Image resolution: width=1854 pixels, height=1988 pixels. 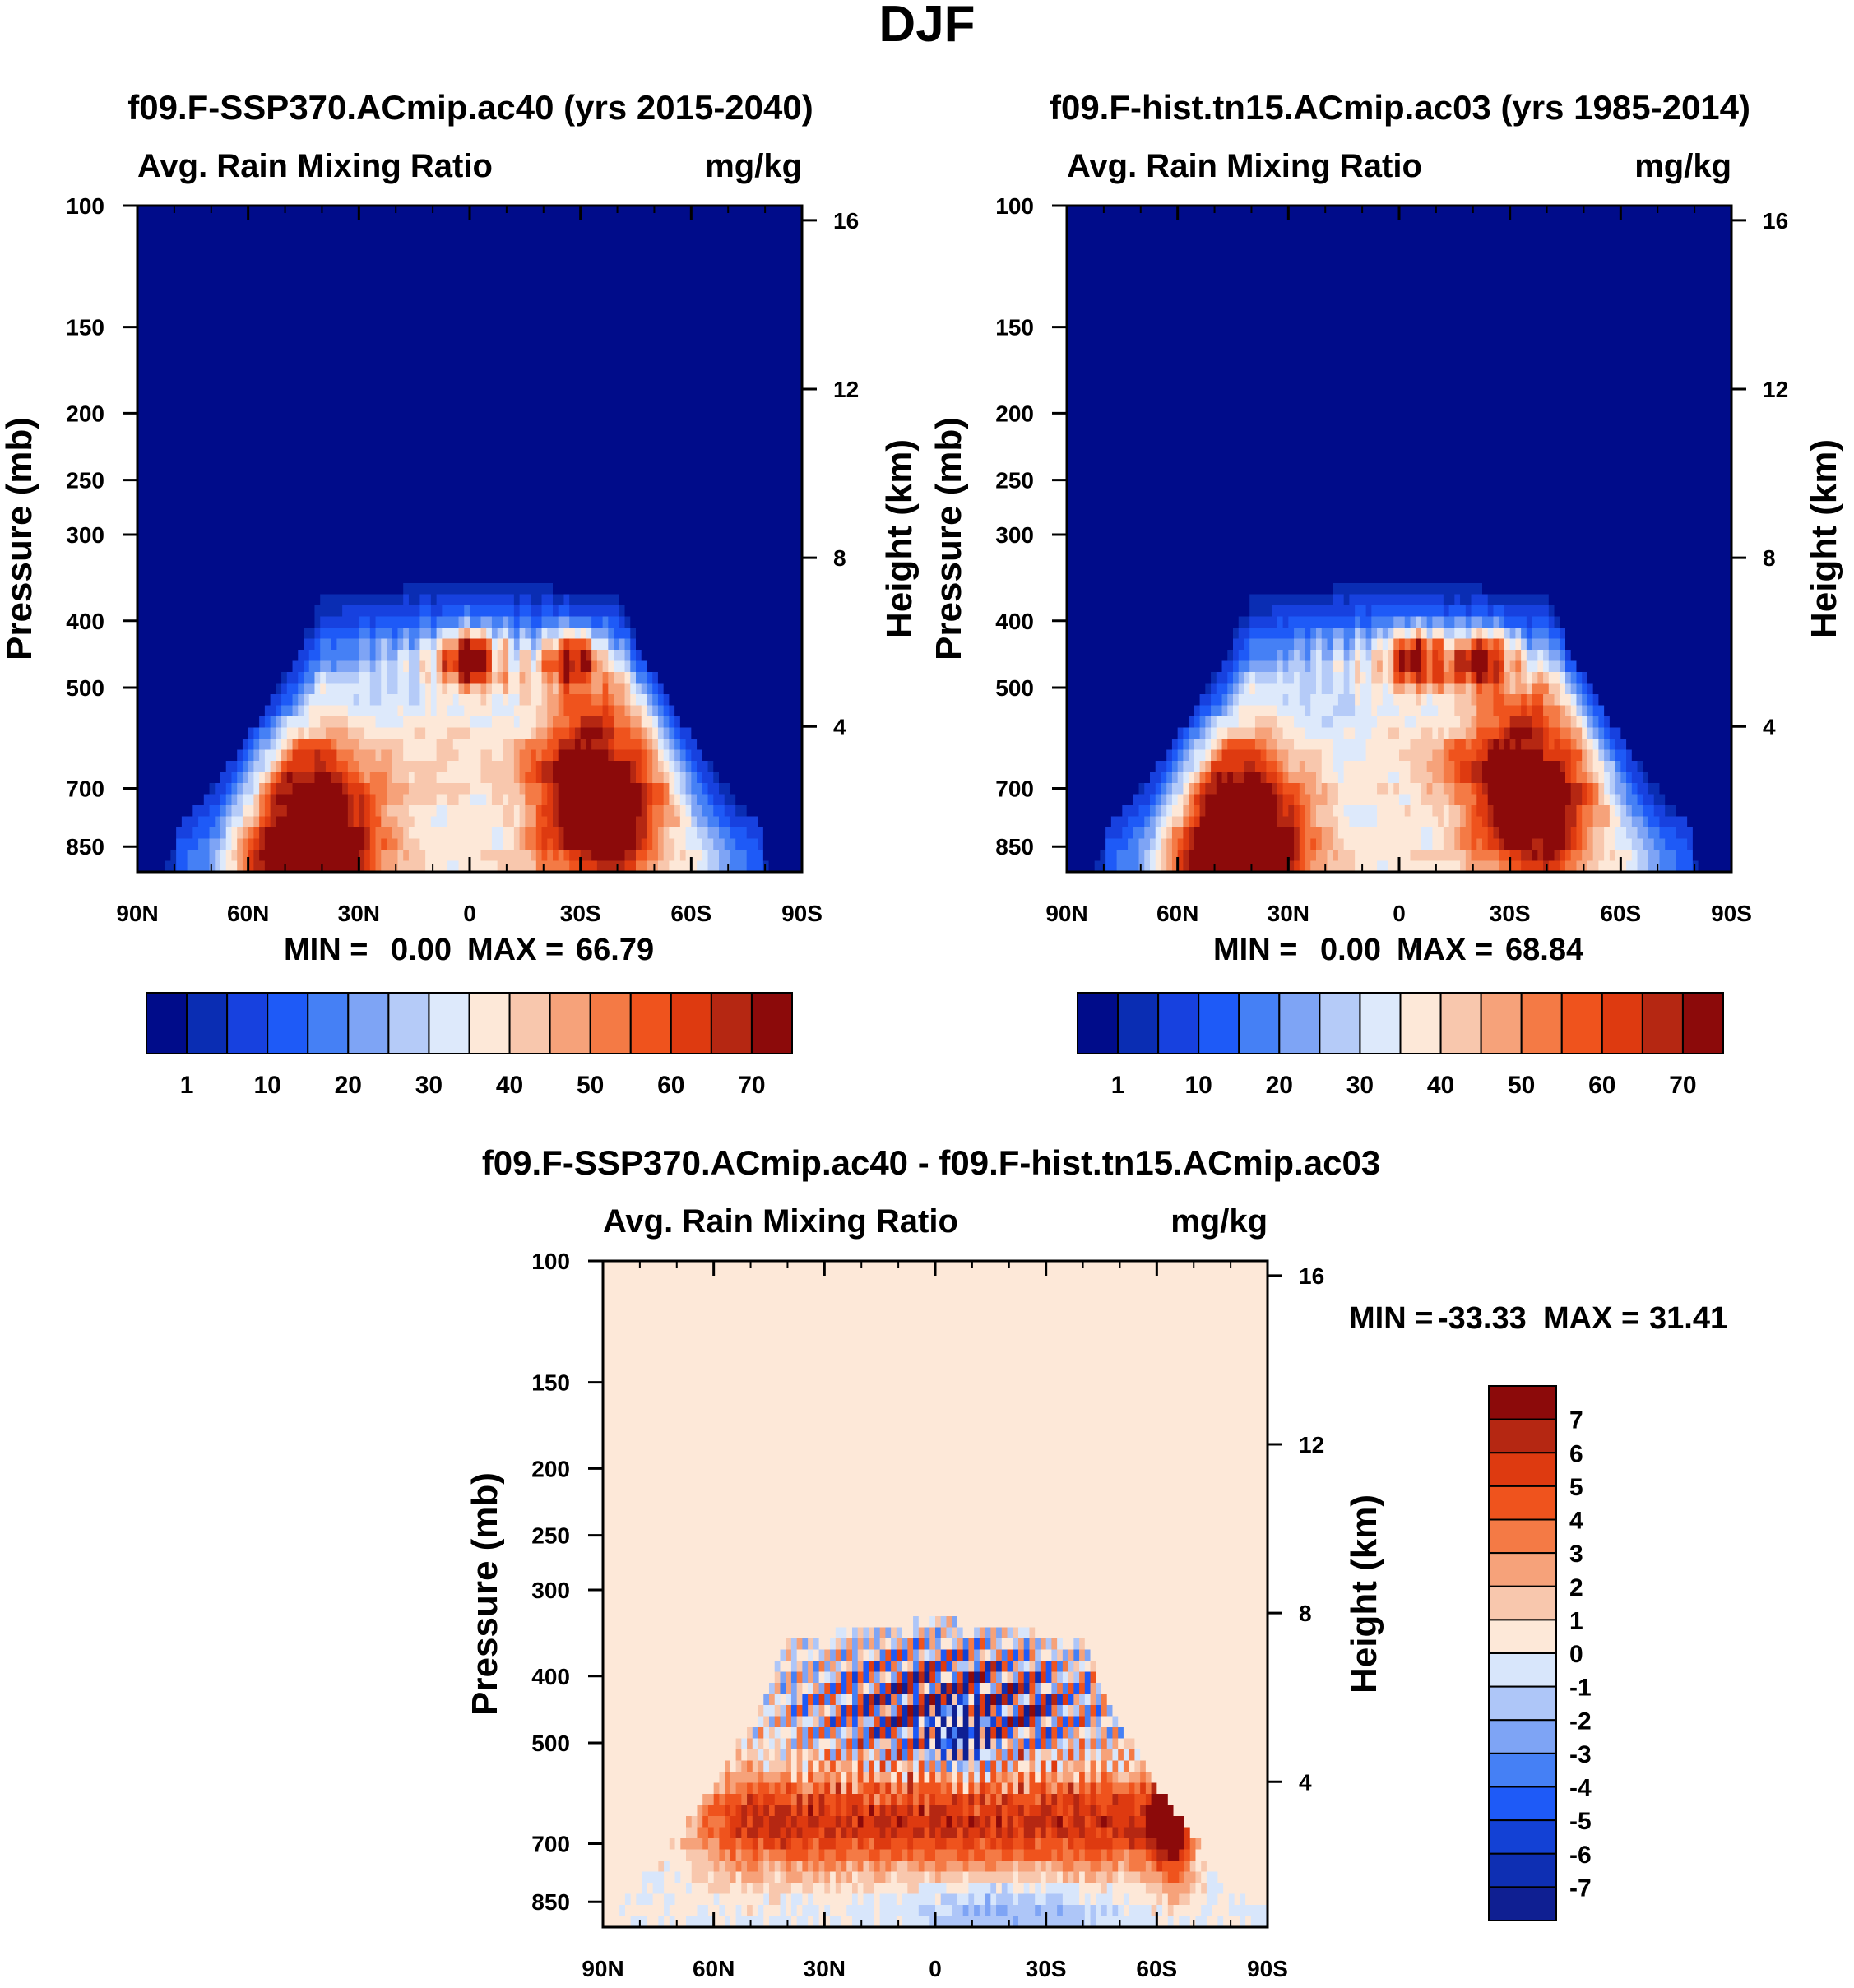 I want to click on left-xtick-label: 60N, so click(x=248, y=914).